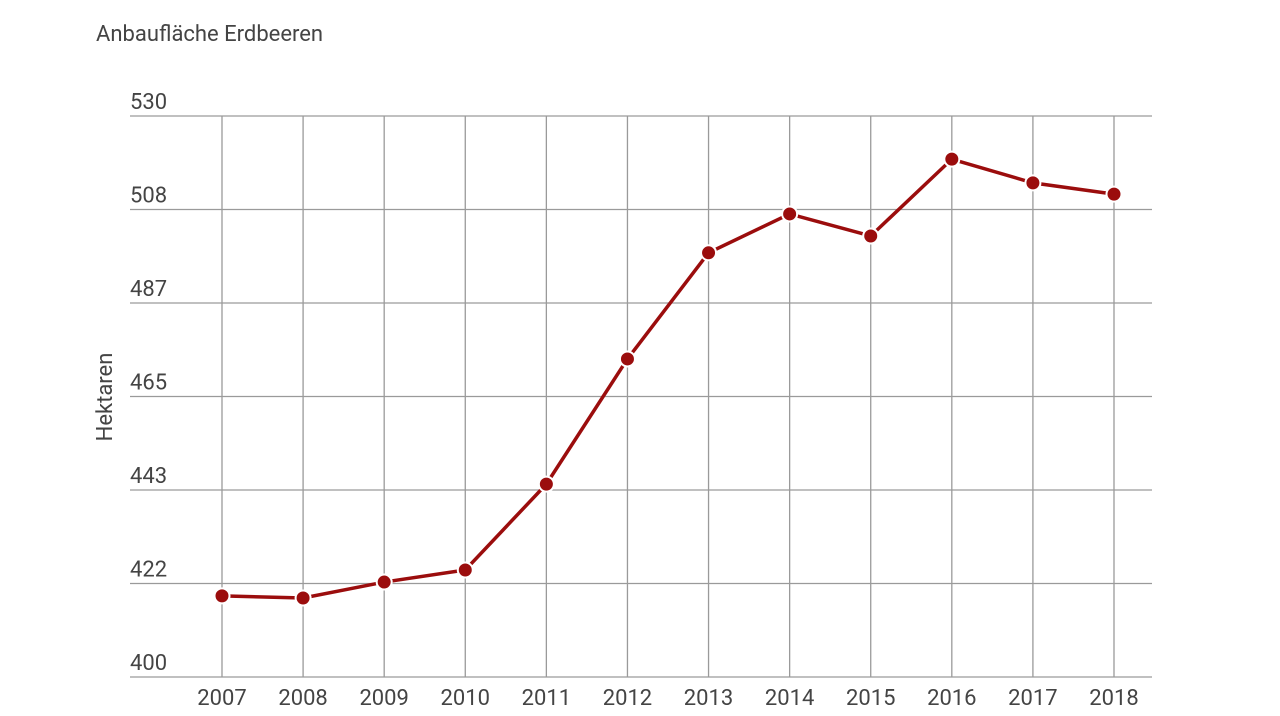 This screenshot has width=1280, height=716. I want to click on x-tick-label: 2007, so click(221, 698).